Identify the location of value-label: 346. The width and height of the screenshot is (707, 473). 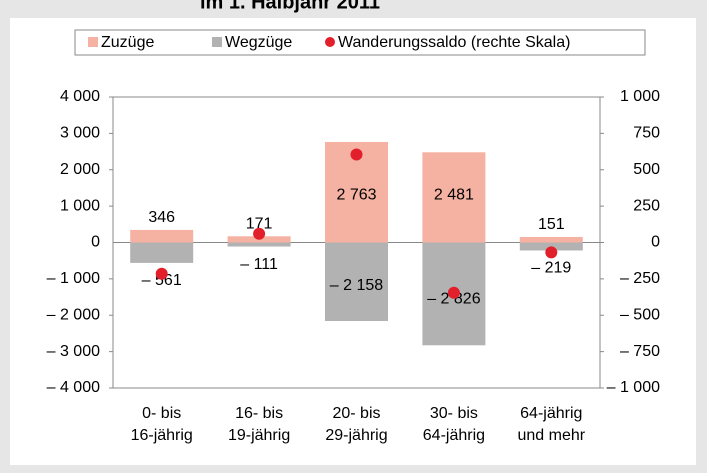
(161, 217).